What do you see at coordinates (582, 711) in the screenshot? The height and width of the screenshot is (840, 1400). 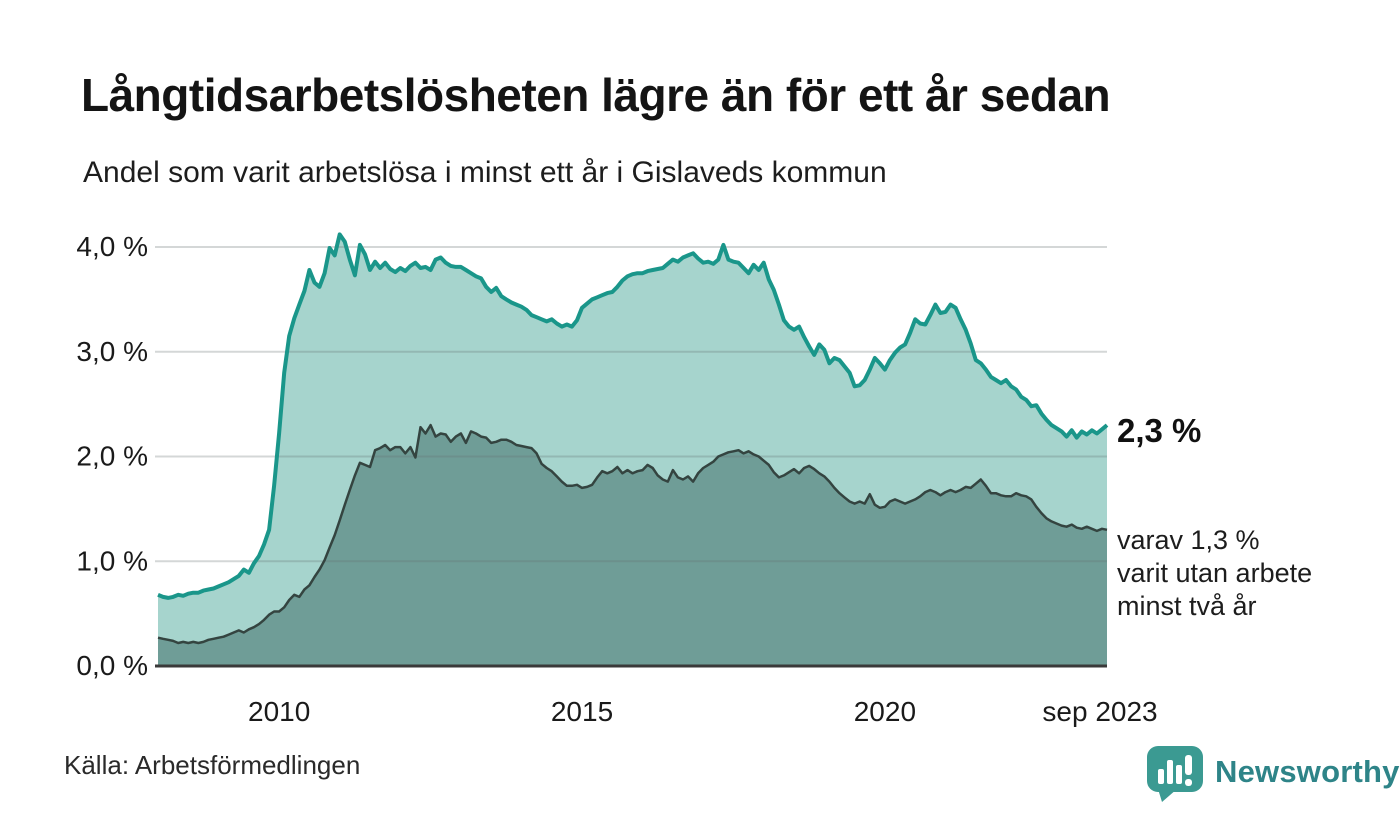 I see `x-tick-label: 2015` at bounding box center [582, 711].